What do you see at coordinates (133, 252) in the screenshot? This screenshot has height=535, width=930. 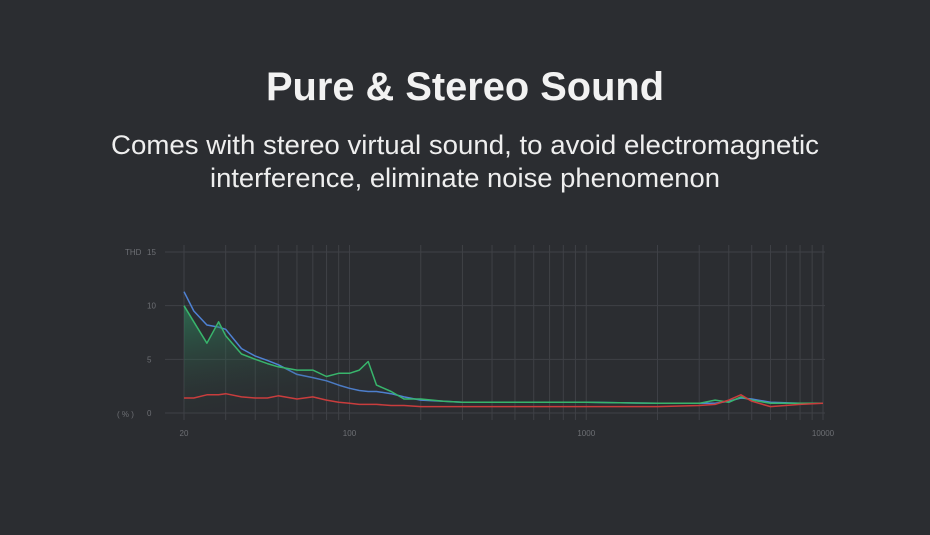 I see `y-axis-label: THD` at bounding box center [133, 252].